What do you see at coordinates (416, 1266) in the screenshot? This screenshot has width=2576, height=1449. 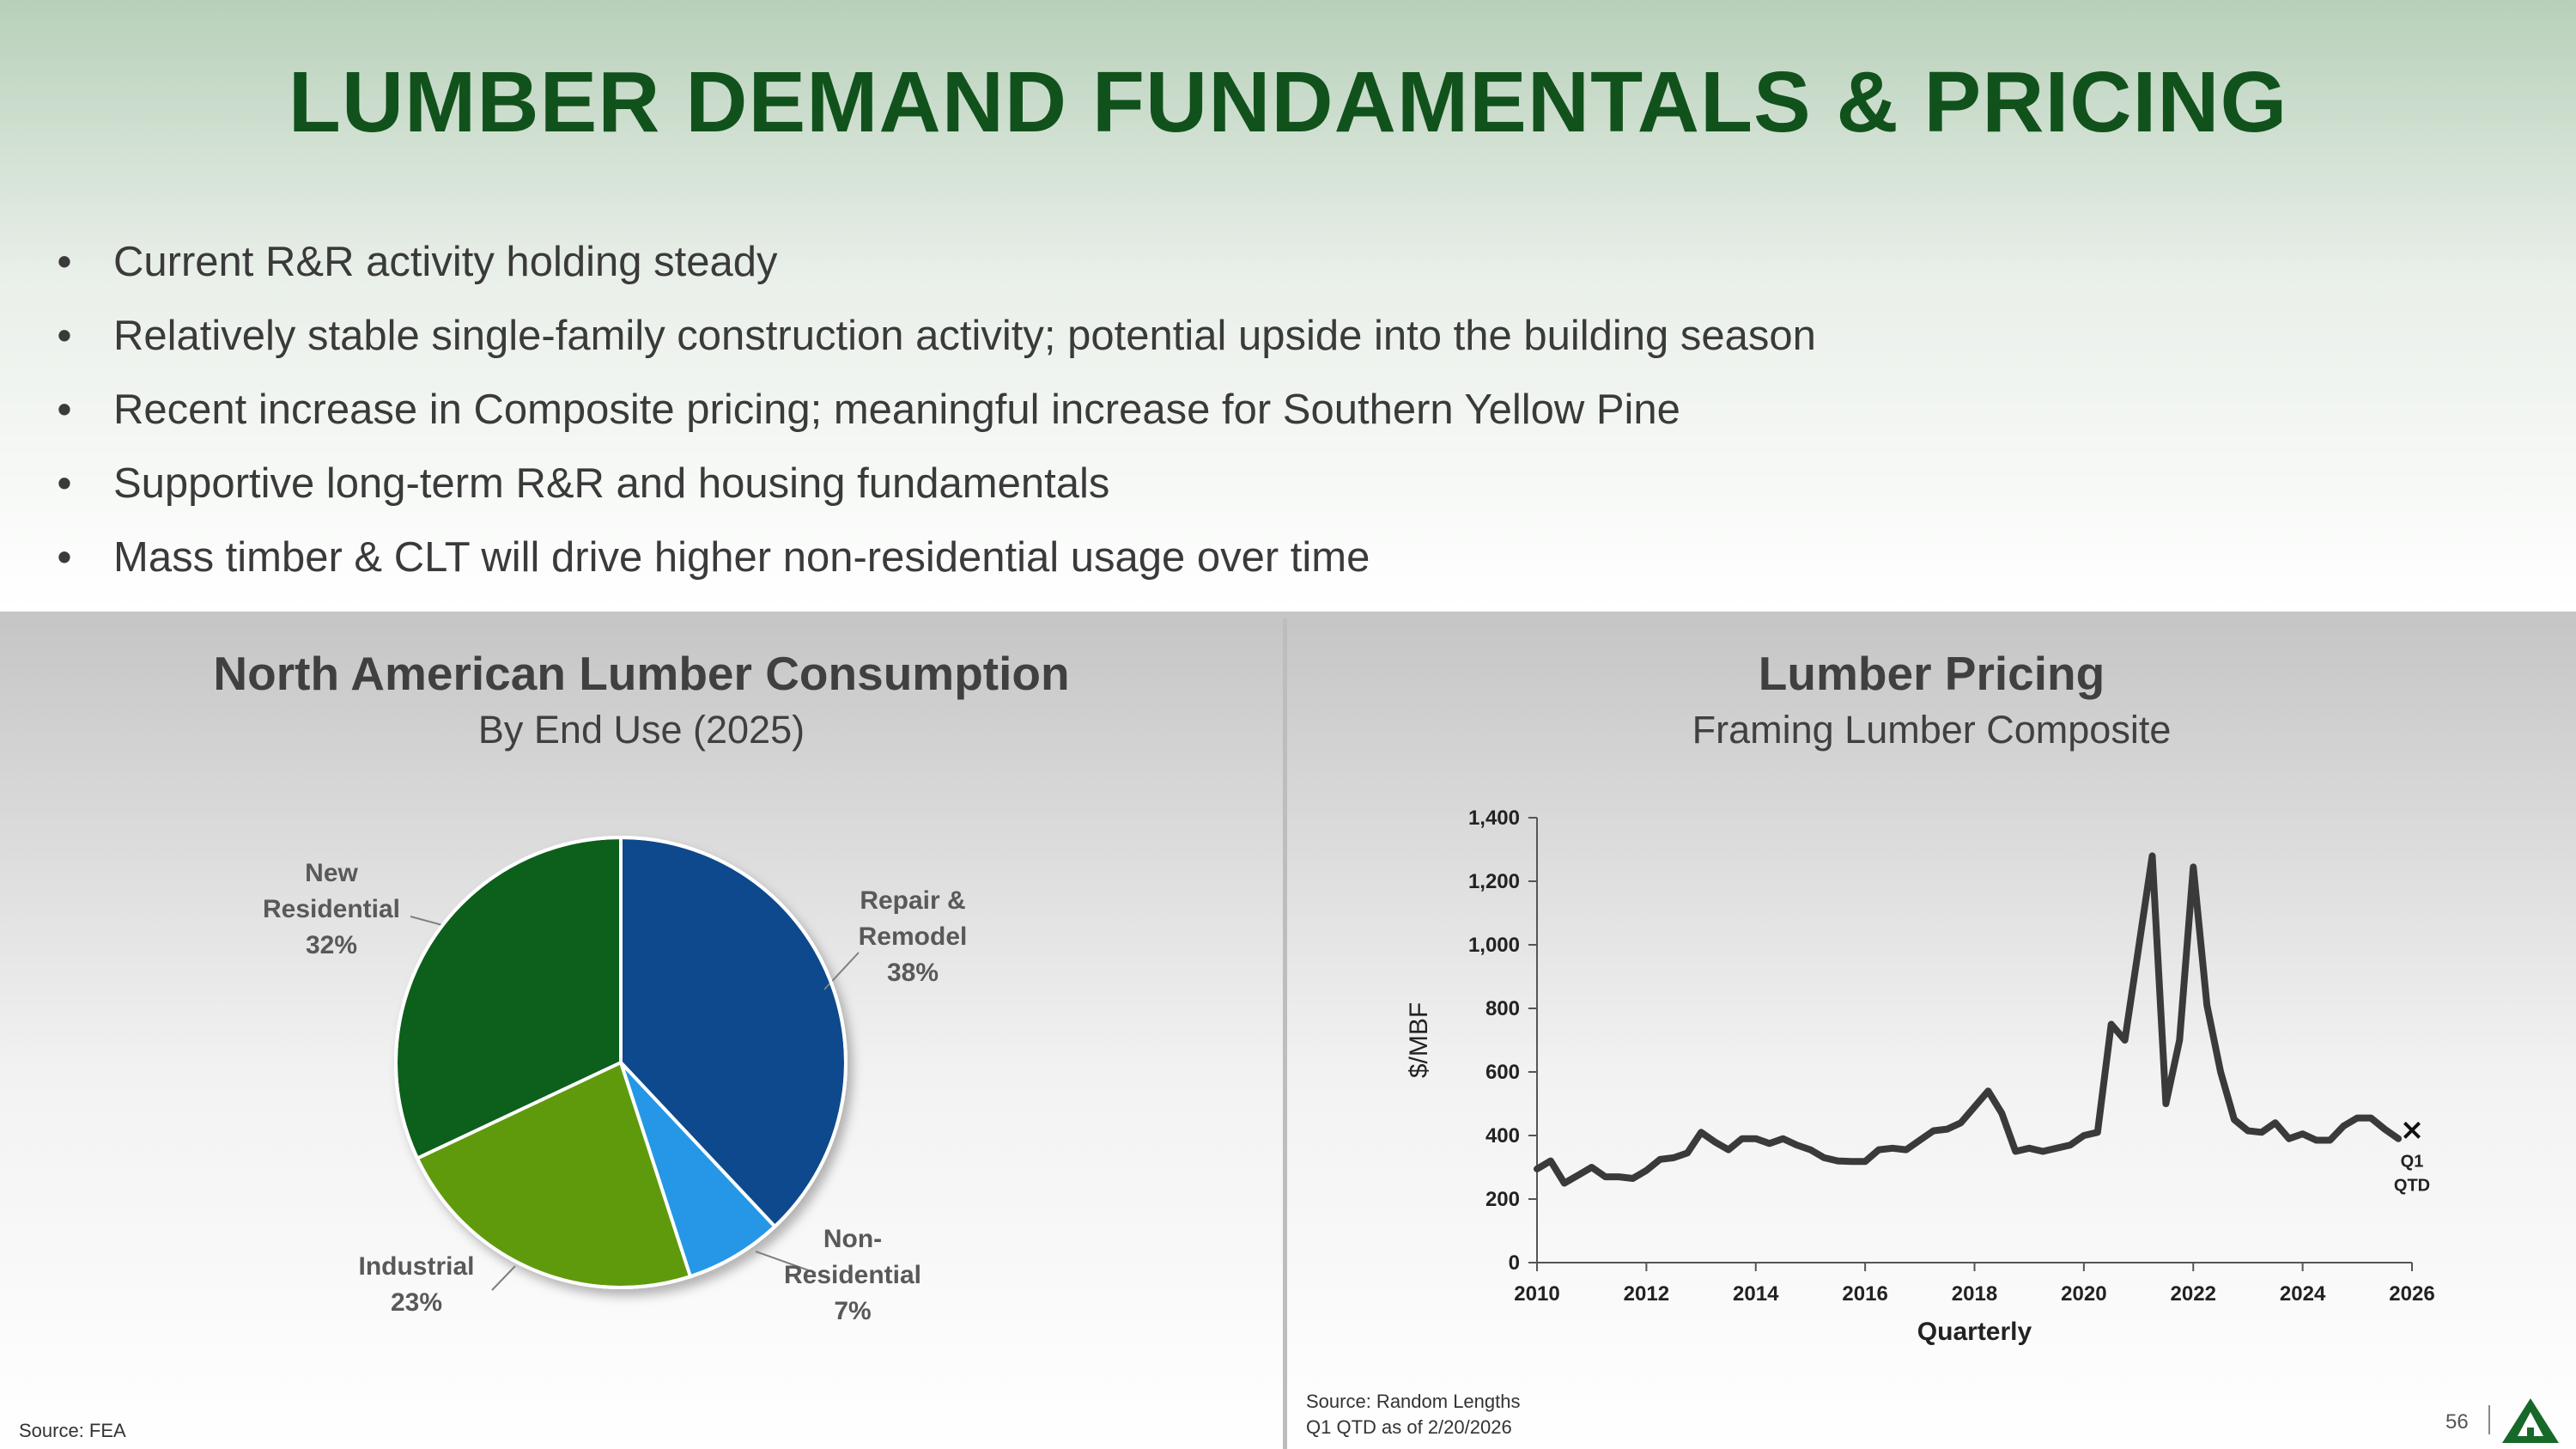 I see `pie-label: Industrial` at bounding box center [416, 1266].